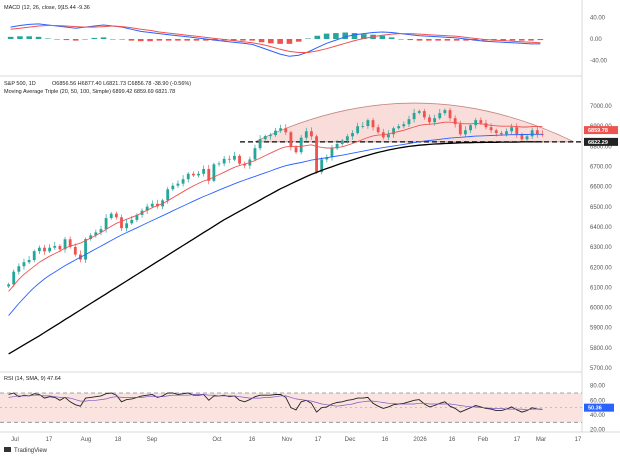 The height and width of the screenshot is (458, 620). Describe the element at coordinates (20, 84) in the screenshot. I see `price-title: S&P 500, 1D` at that location.